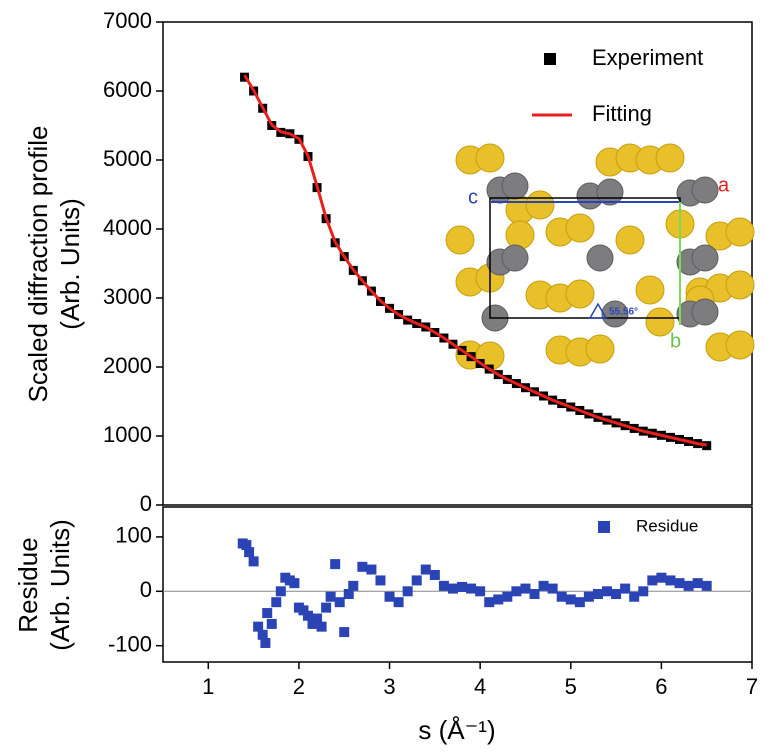  I want to click on x-tick-label: 4, so click(480, 686).